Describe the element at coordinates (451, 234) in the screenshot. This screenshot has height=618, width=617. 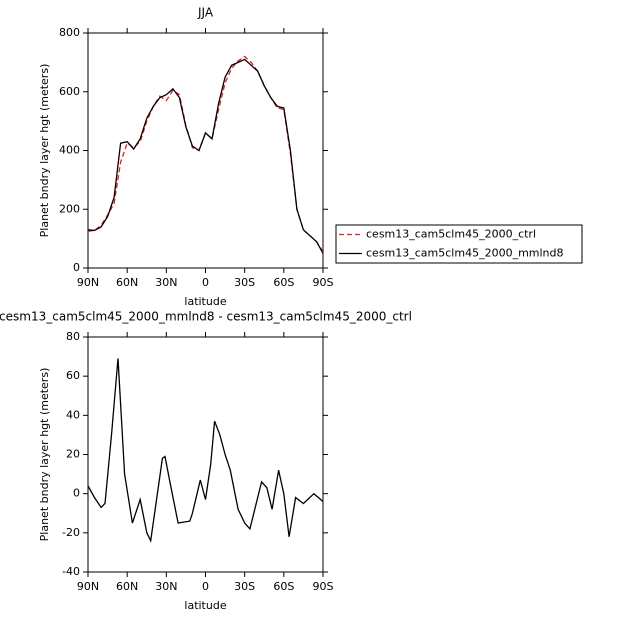
I see `legend-label: cesm13_cam5clm45_2000_ctrl` at that location.